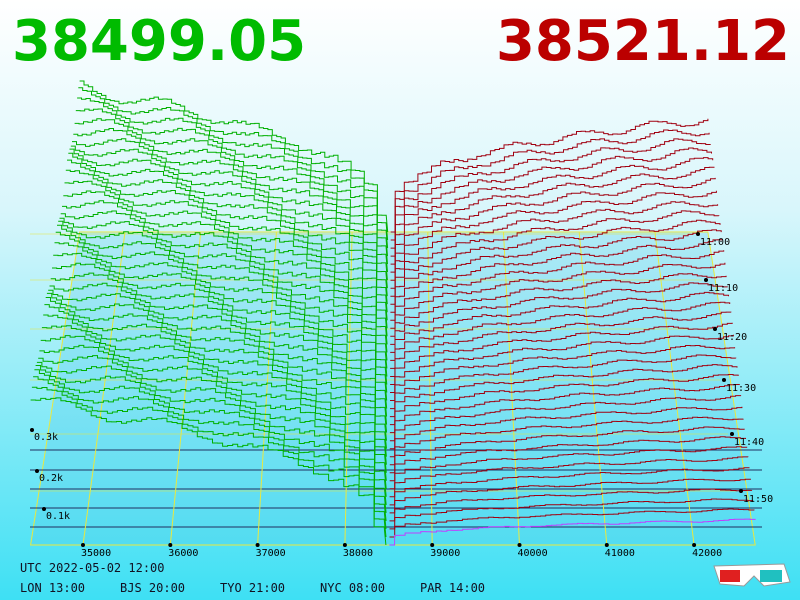  I want to click on time-label: 11:30, so click(741, 388).